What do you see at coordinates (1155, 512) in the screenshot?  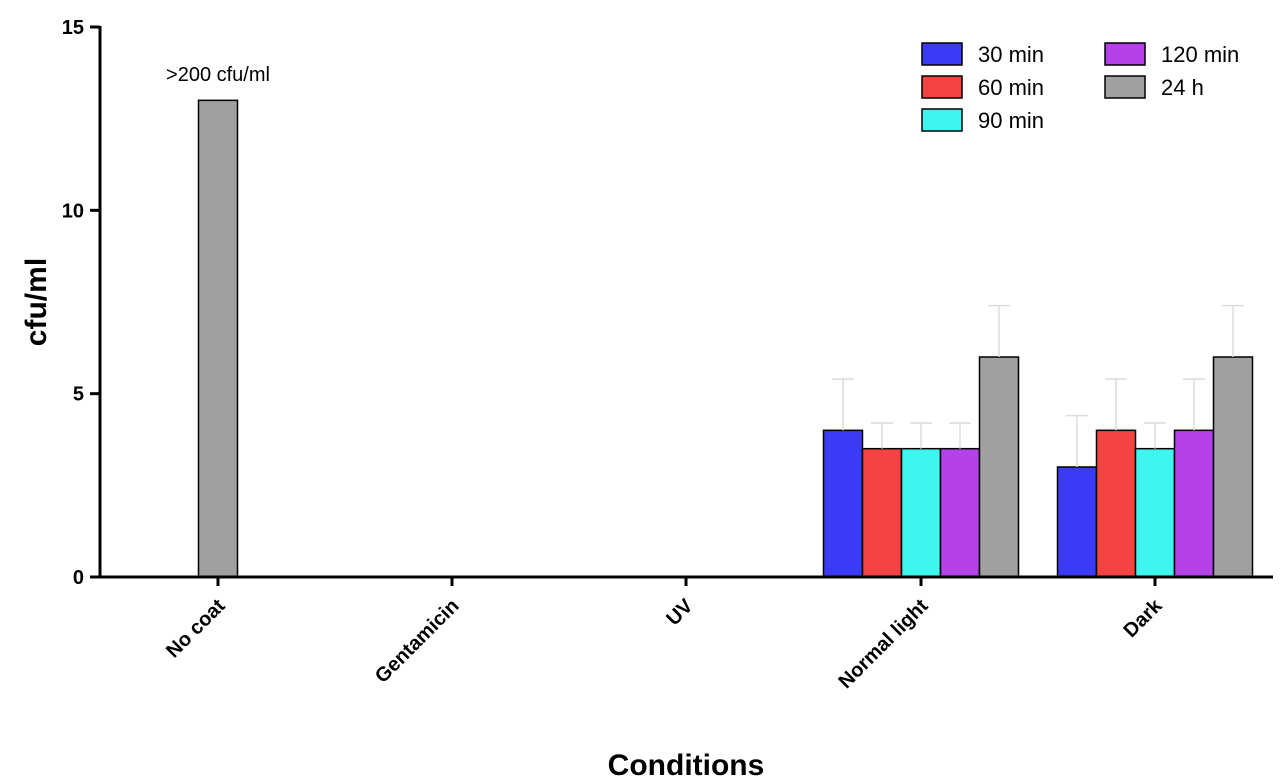 I see `bar-90-min-dark` at bounding box center [1155, 512].